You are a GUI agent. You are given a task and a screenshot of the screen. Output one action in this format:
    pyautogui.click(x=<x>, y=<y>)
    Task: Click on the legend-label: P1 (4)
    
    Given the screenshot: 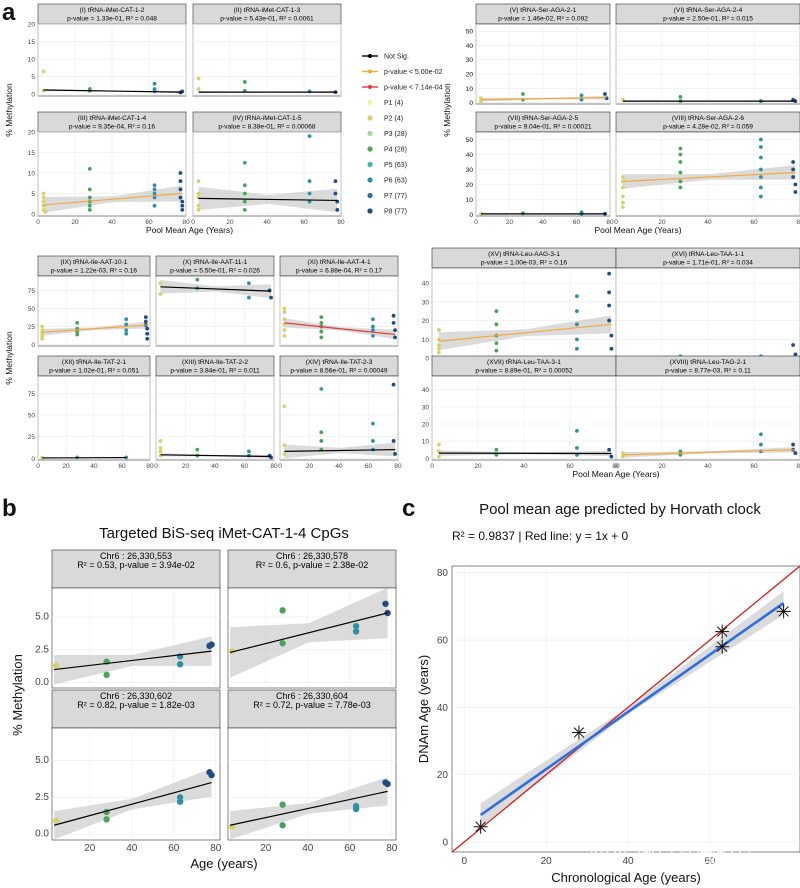 What is the action you would take?
    pyautogui.click(x=393, y=103)
    